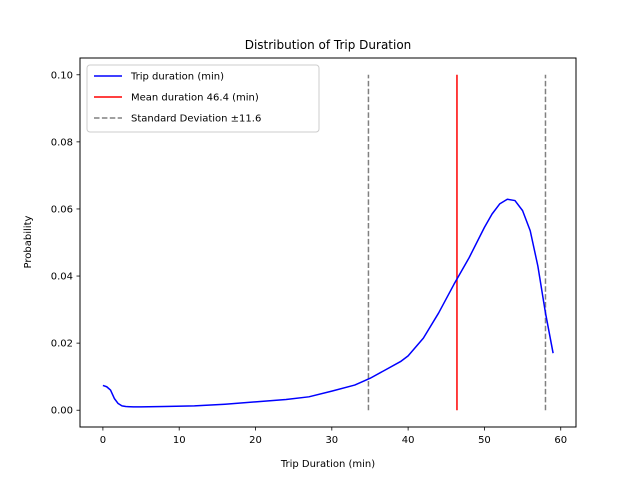 The image size is (640, 480). I want to click on y-tick-label: 0.10, so click(62, 75).